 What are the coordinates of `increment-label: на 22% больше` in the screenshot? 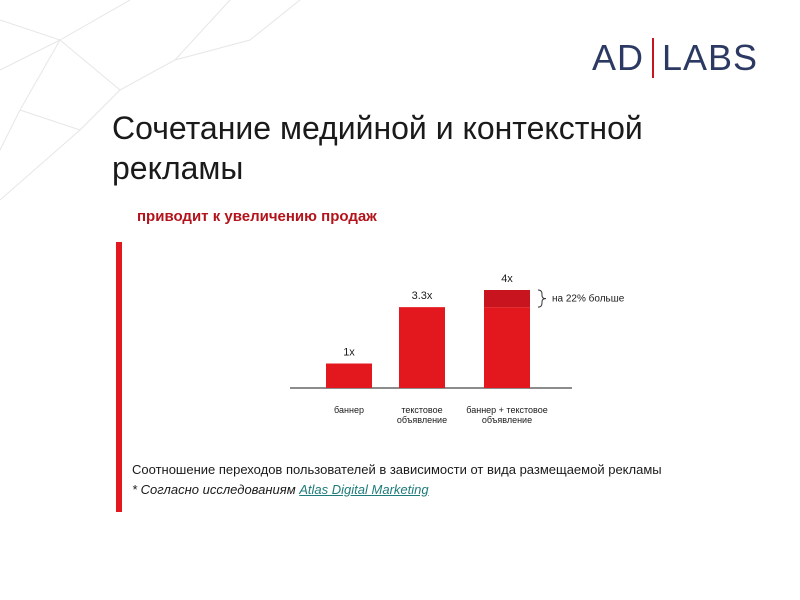 It's located at (588, 299).